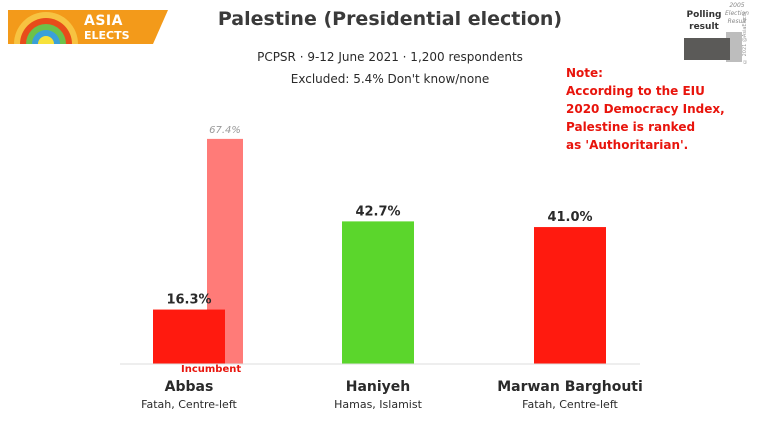 This screenshot has width=780, height=429. I want to click on data-label-2005-abbas: 67.4%, so click(225, 130).